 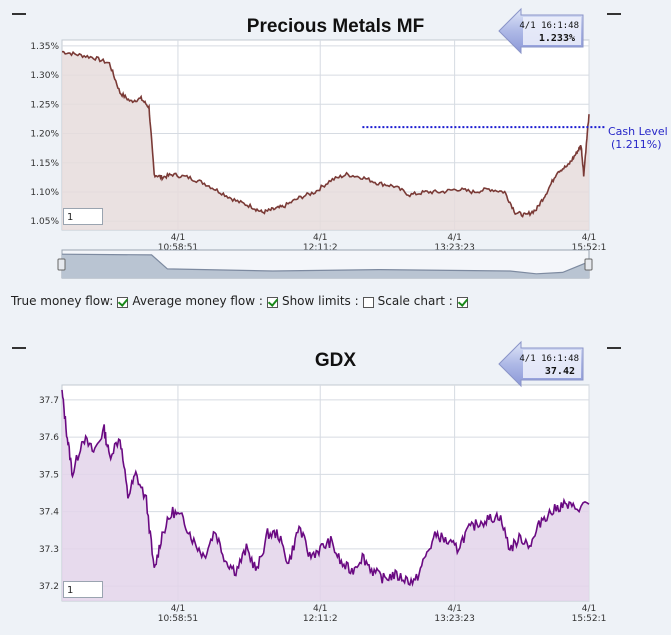 I want to click on callout-value: 1.233%, so click(x=557, y=38).